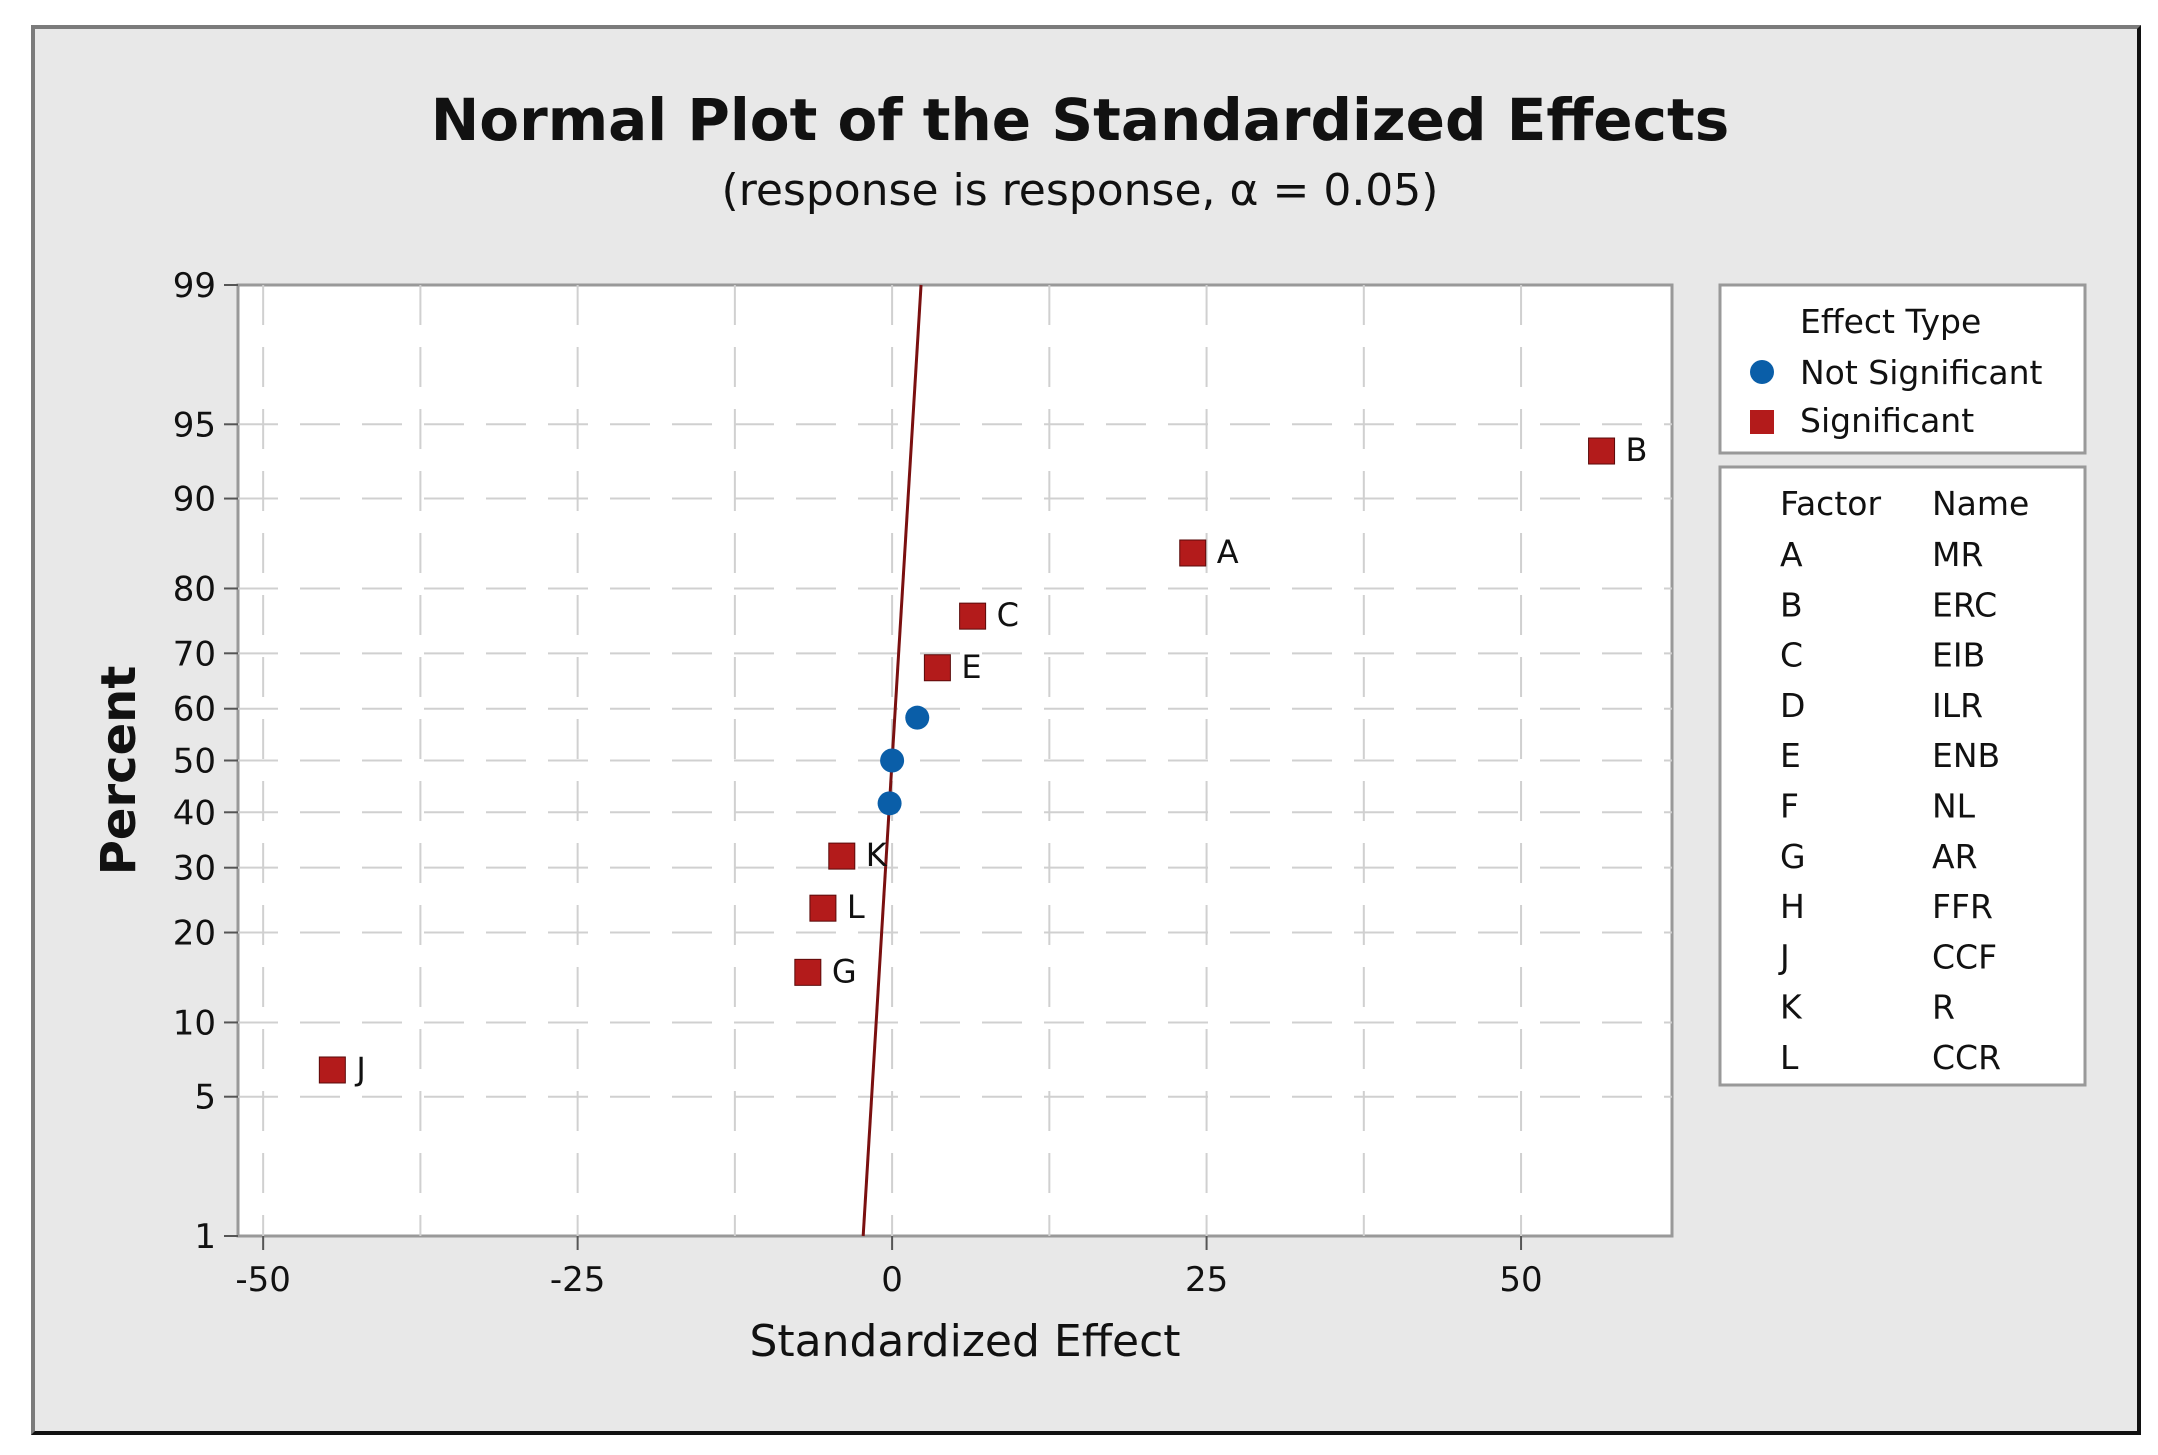 The image size is (2158, 1455). I want to click on y-tick-label: 5, so click(205, 1098).